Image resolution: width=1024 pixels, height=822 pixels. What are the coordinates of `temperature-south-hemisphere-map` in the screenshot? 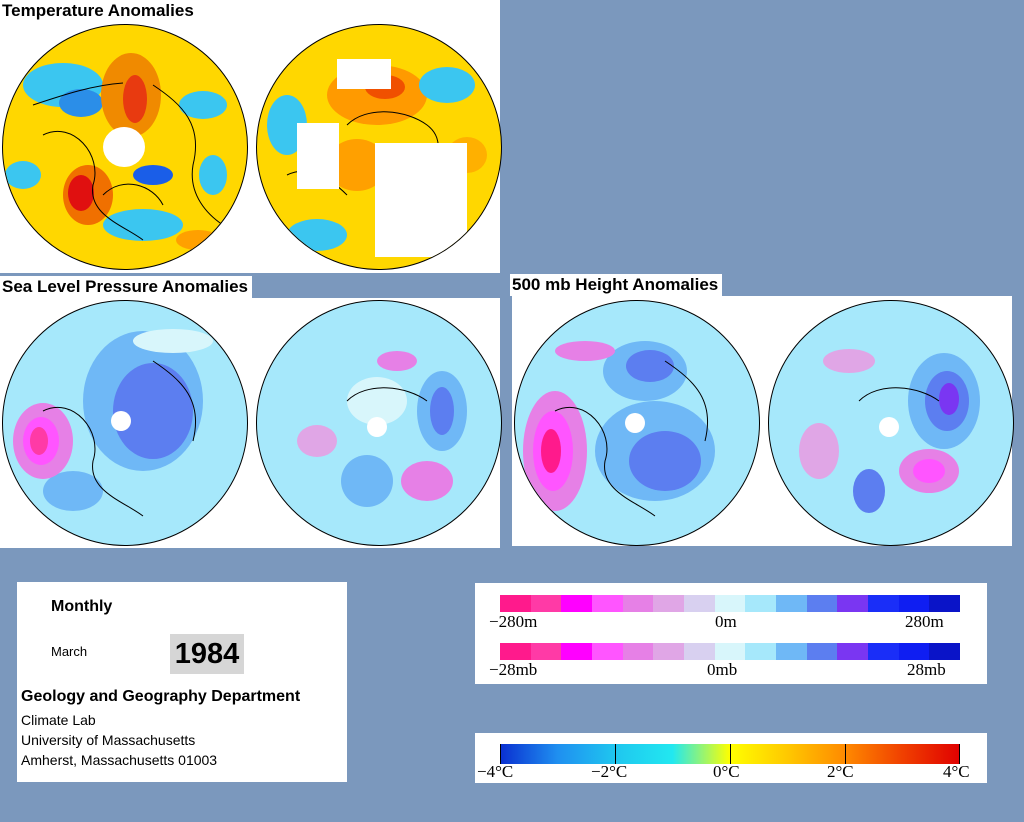 It's located at (379, 147).